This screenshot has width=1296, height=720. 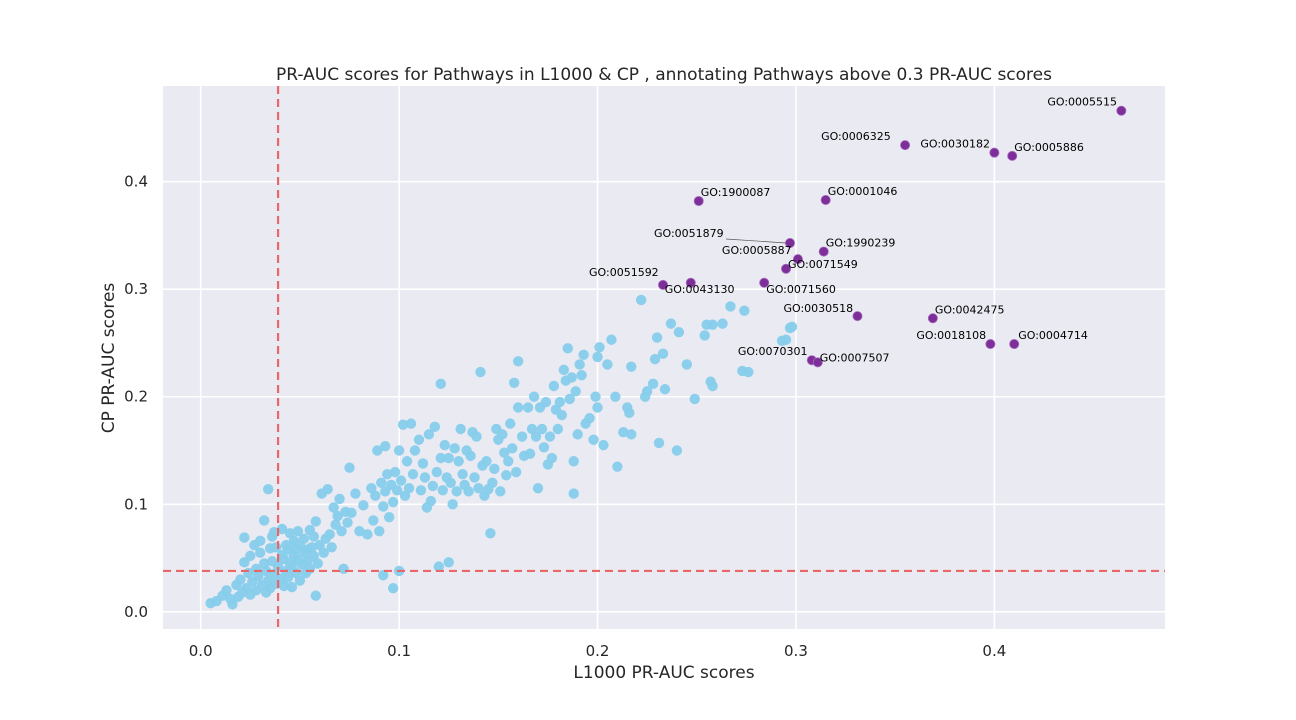 What do you see at coordinates (136, 182) in the screenshot?
I see `y-tick-label: 0.4` at bounding box center [136, 182].